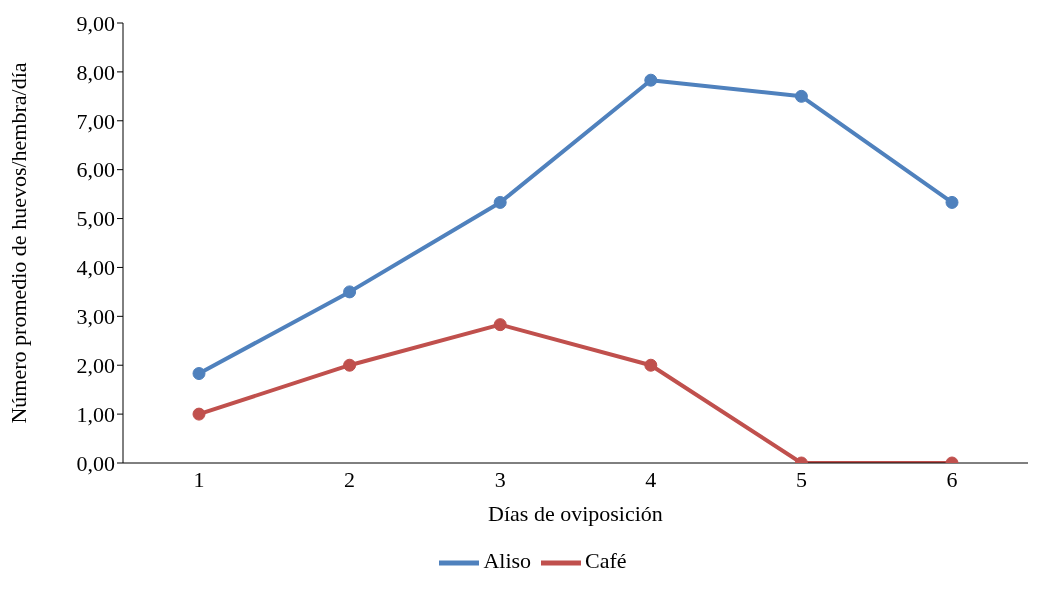 This screenshot has height=596, width=1039. I want to click on x-tick-label: 5, so click(801, 479).